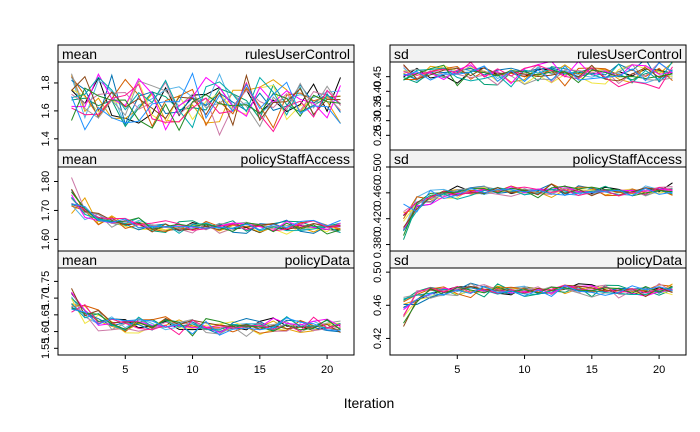  I want to click on y-tick-label: 1.55, so click(46, 348).